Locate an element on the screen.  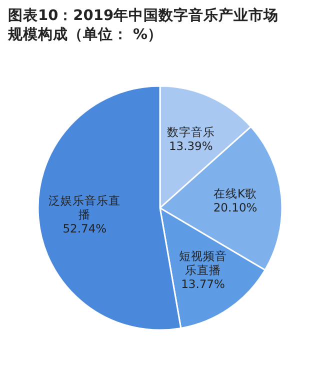
data-label: 20.10% is located at coordinates (235, 207).